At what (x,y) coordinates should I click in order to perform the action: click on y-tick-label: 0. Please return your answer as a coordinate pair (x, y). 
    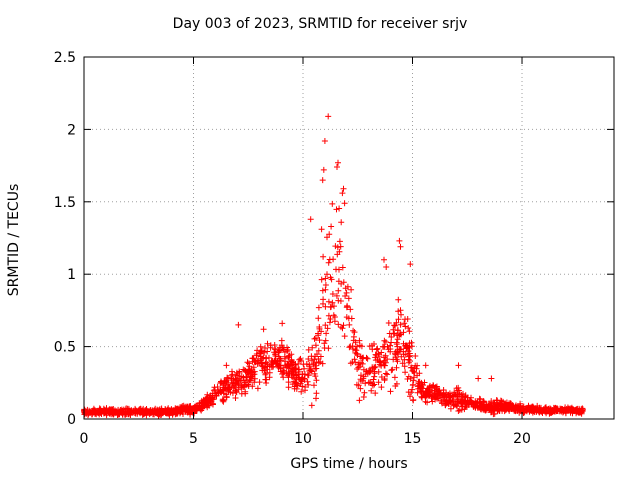
    Looking at the image, I should click on (71, 420).